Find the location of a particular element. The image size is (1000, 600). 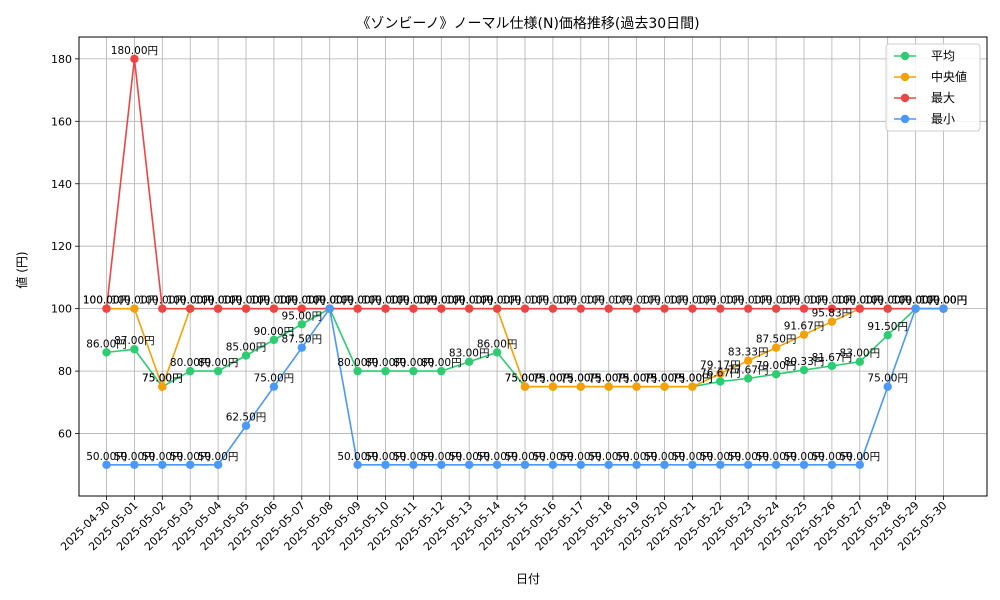

y-tick-label: 60 is located at coordinates (65, 434).